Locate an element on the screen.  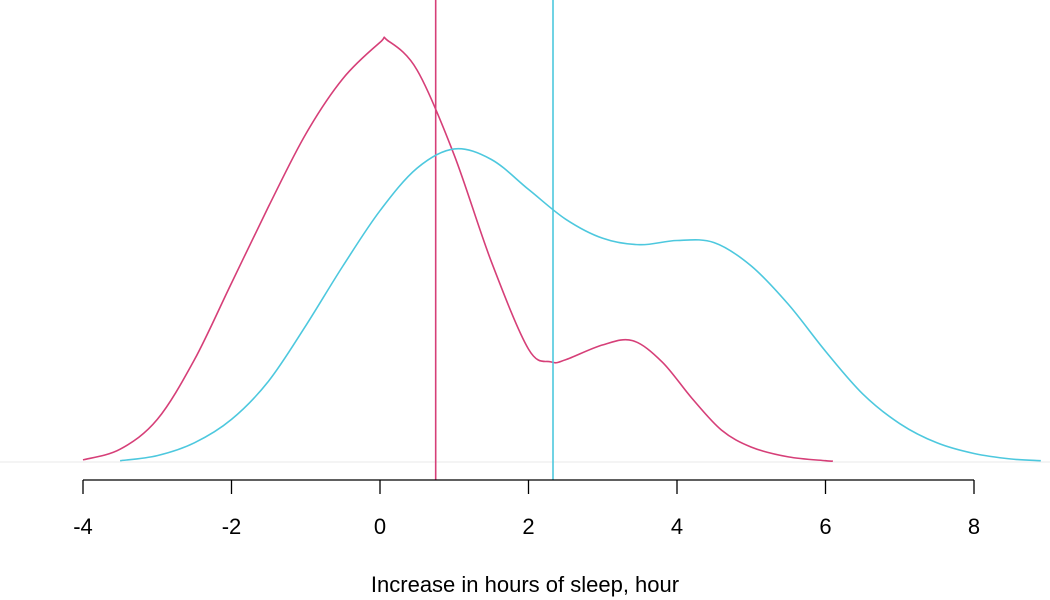
x-tick-label: 8 is located at coordinates (974, 526).